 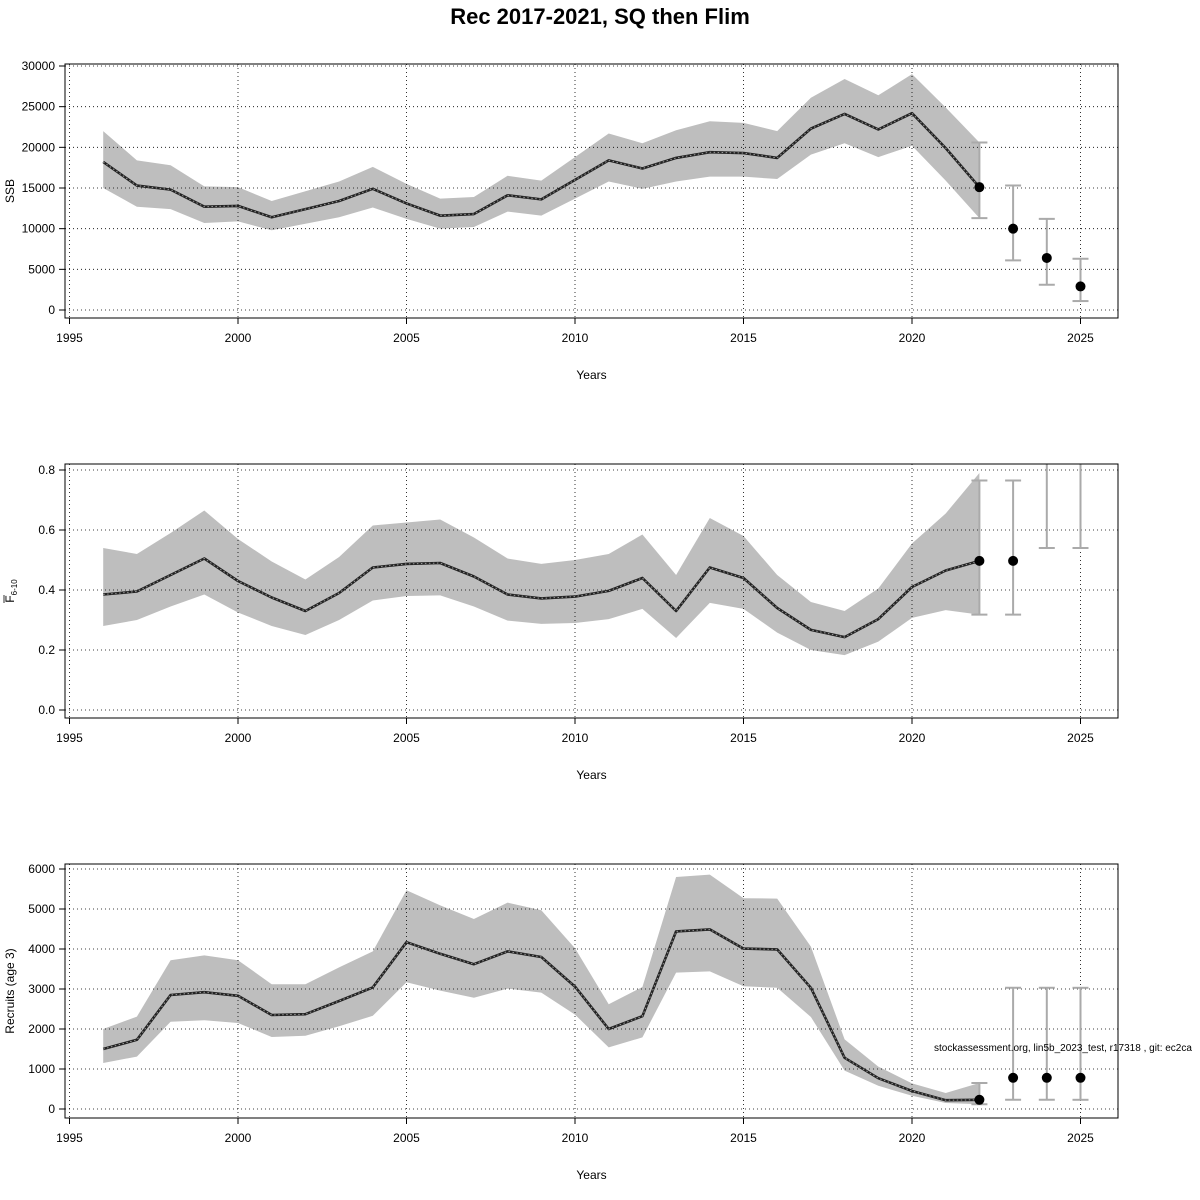 What do you see at coordinates (41, 989) in the screenshot?
I see `recruits-ytick-label-3: 3000` at bounding box center [41, 989].